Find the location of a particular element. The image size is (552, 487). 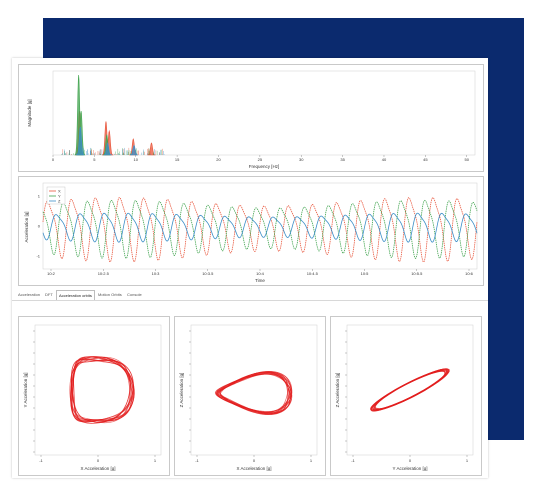

timeseries-x-tick-label: 10:4.5 is located at coordinates (313, 273).